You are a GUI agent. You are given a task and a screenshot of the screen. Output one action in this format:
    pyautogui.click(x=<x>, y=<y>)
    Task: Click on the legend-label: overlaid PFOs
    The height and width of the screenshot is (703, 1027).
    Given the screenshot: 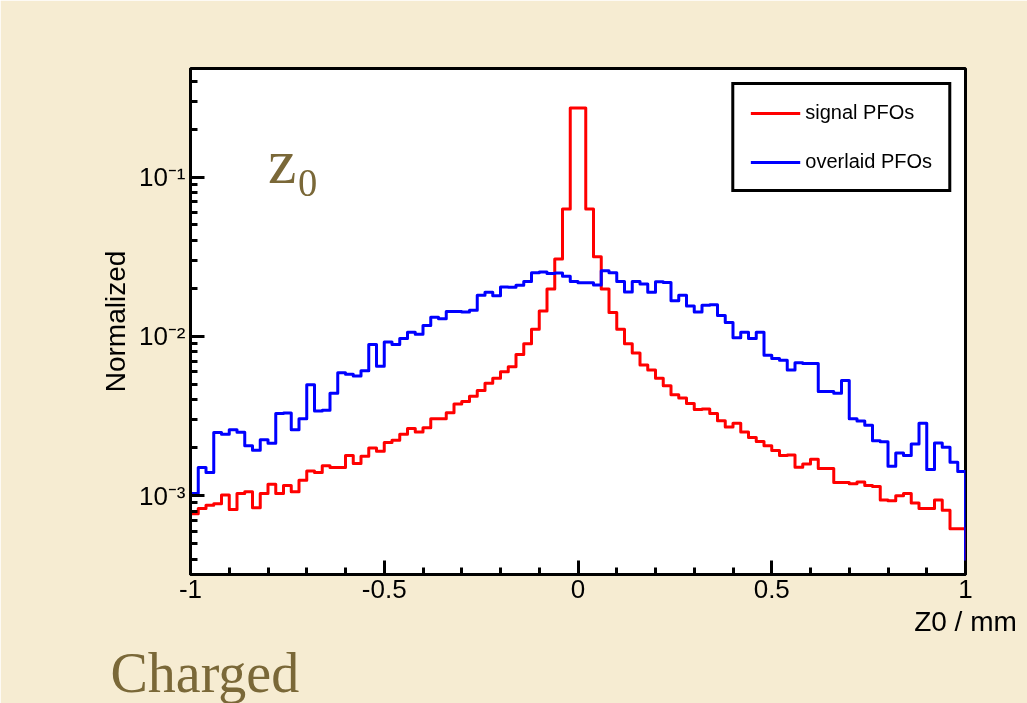 What is the action you would take?
    pyautogui.click(x=868, y=161)
    